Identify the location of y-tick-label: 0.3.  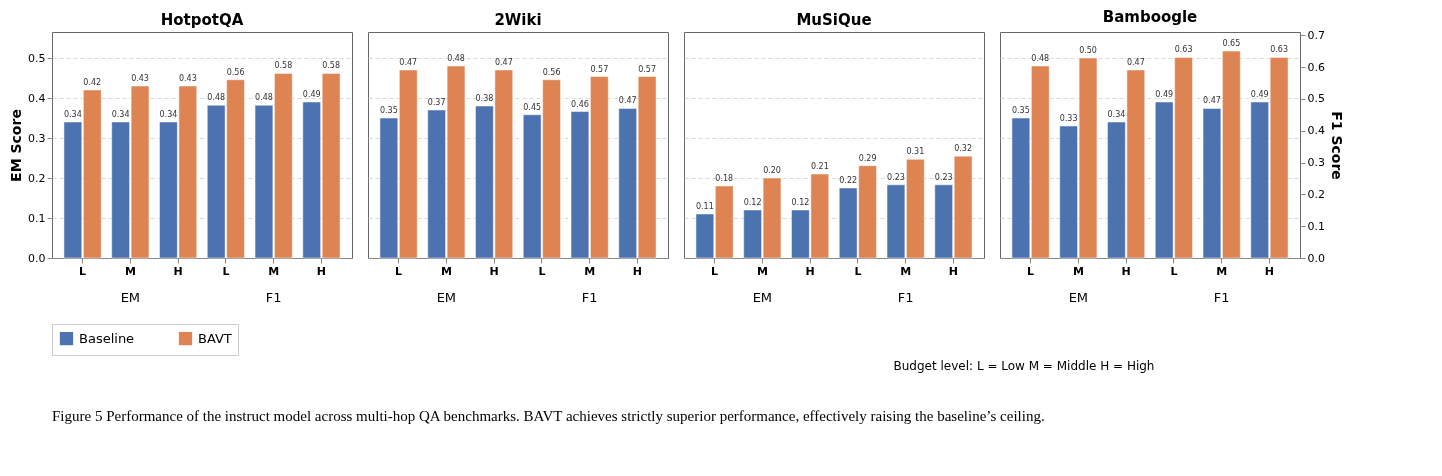
(37, 138).